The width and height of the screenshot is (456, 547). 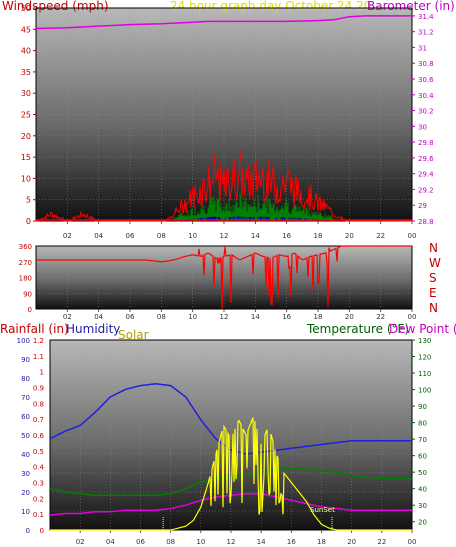 I want to click on baro-ytick-label: 31, so click(x=422, y=48).